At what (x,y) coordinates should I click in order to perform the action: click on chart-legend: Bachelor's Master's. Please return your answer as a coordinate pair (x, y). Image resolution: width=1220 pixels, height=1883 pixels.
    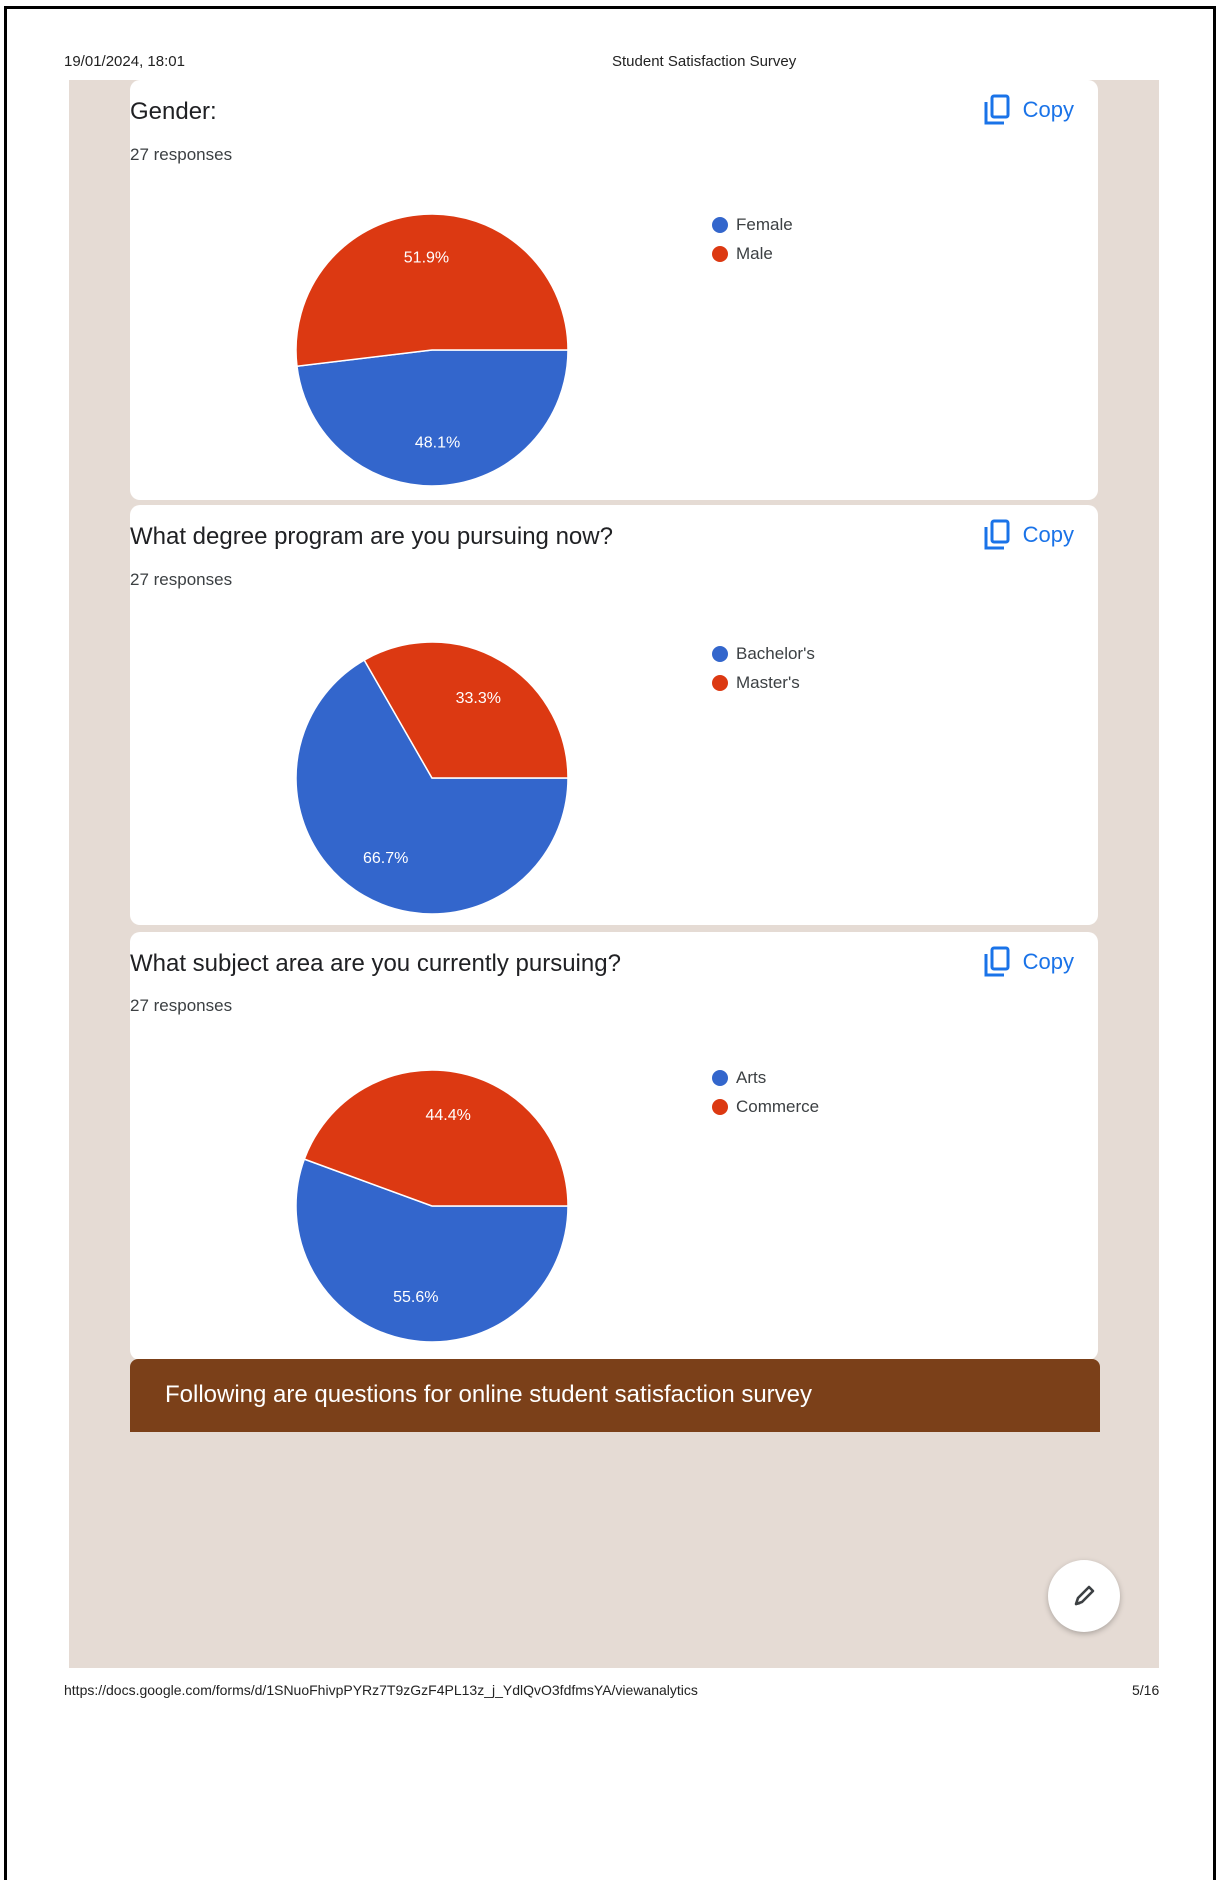
    Looking at the image, I should click on (763, 668).